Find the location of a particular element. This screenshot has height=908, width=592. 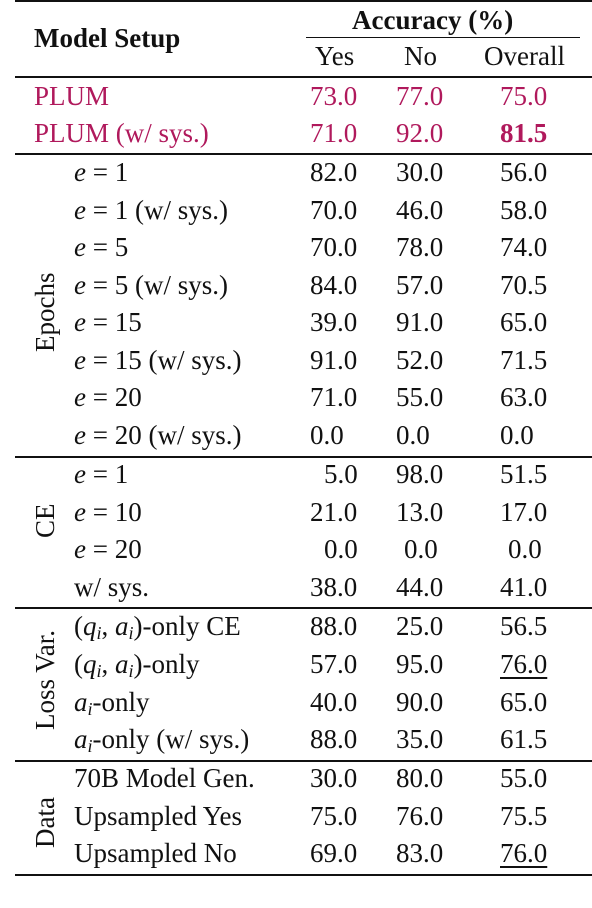

header-no: No is located at coordinates (420, 56).